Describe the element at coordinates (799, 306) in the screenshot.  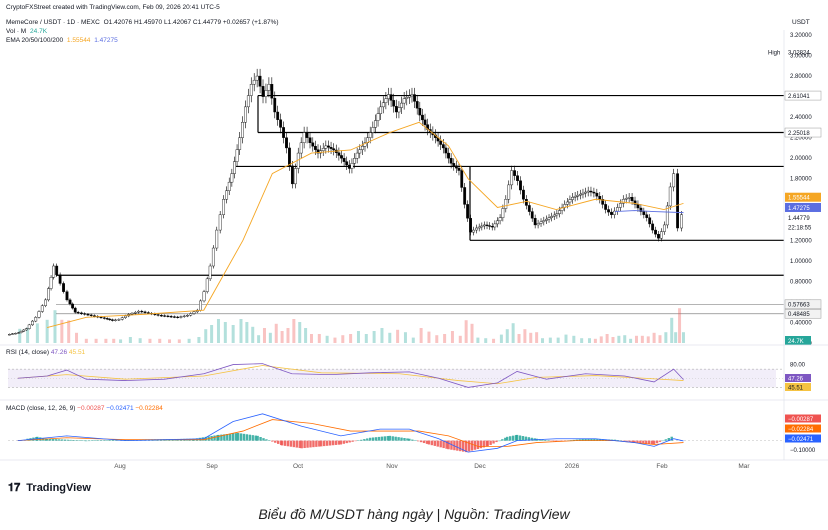
I see `level-tag-text: 0.57663` at that location.